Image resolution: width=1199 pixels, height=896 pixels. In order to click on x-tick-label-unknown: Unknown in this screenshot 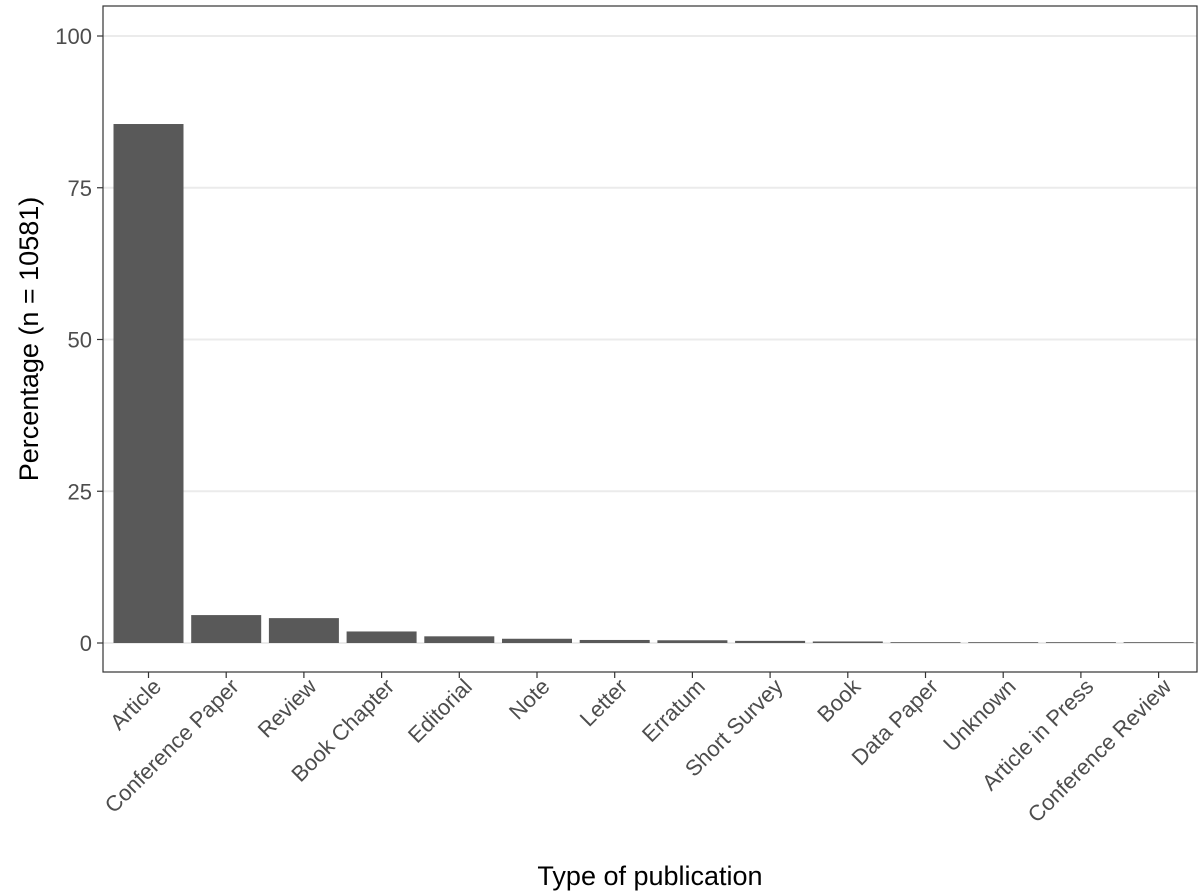, I will do `click(979, 715)`.